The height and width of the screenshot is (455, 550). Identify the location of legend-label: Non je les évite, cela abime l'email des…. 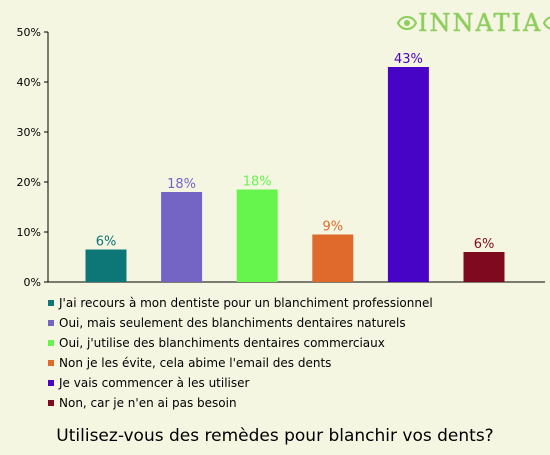
(195, 363).